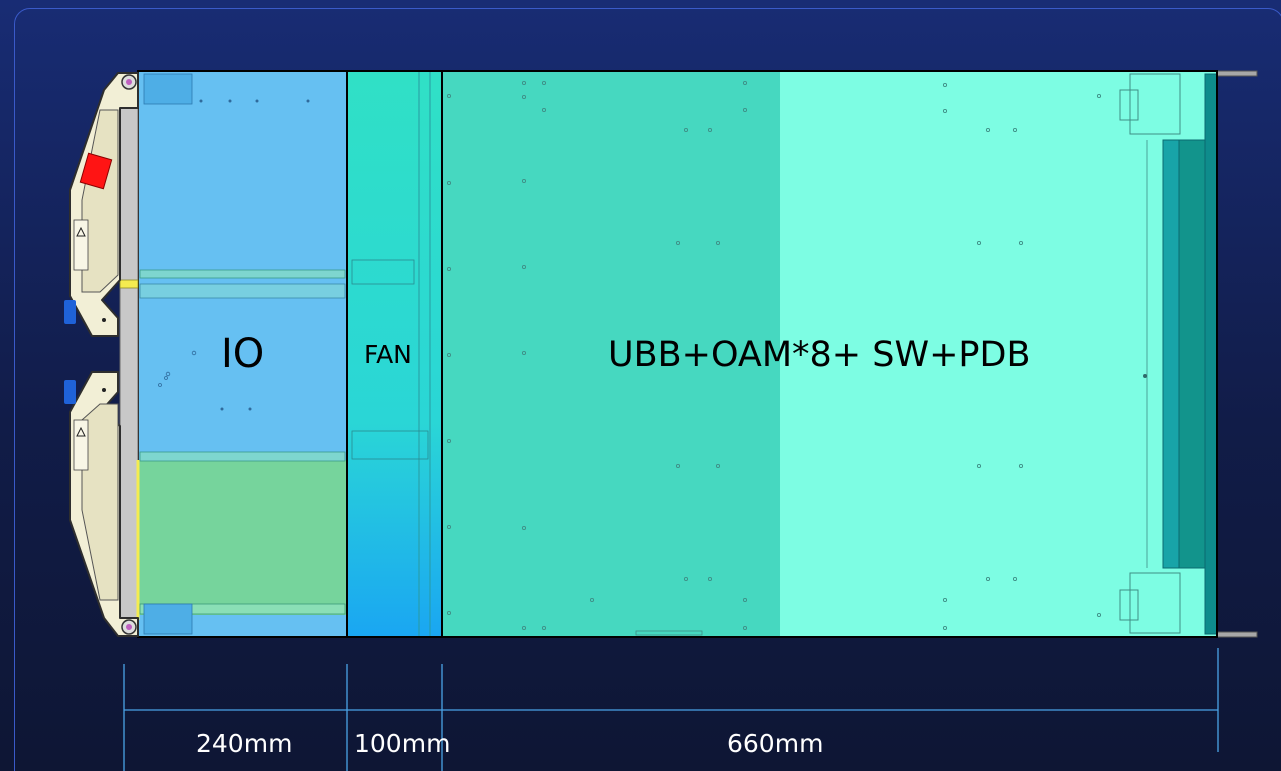  What do you see at coordinates (129, 363) in the screenshot?
I see `front-panel` at bounding box center [129, 363].